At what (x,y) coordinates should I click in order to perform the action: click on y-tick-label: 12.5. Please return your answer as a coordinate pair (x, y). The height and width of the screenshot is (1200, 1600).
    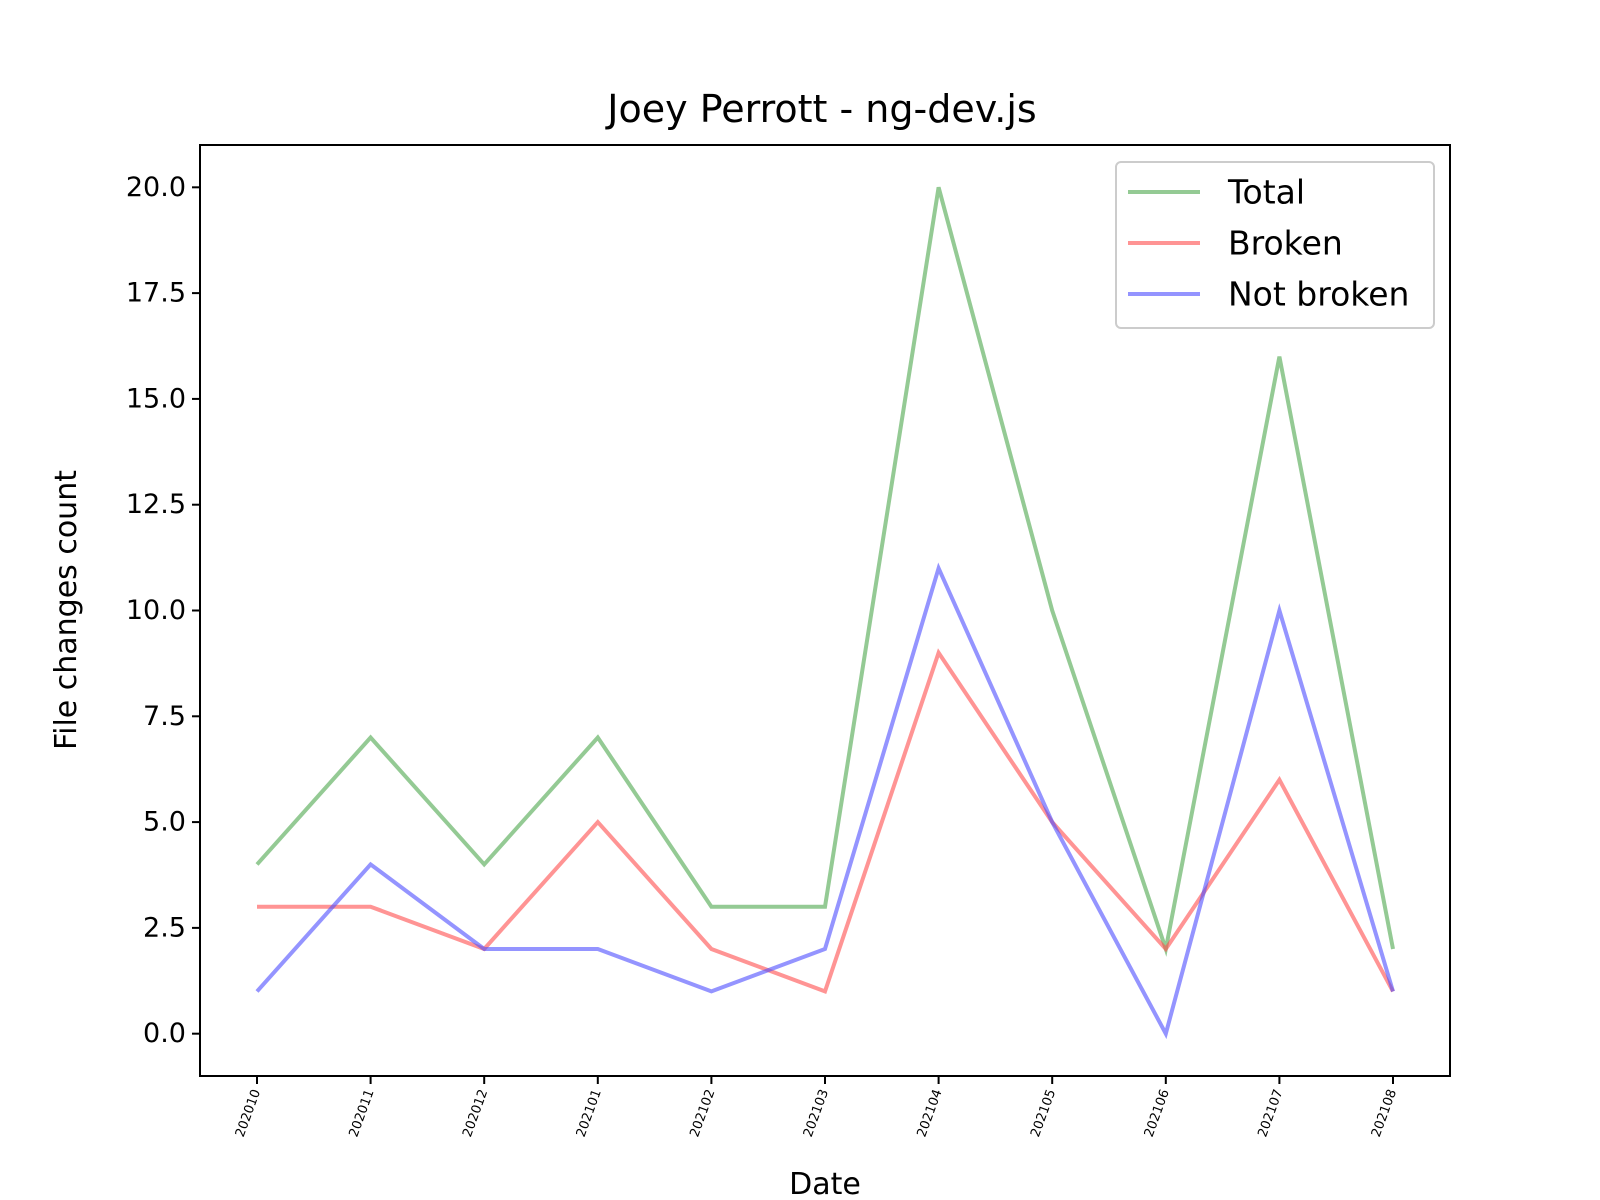
    Looking at the image, I should click on (156, 504).